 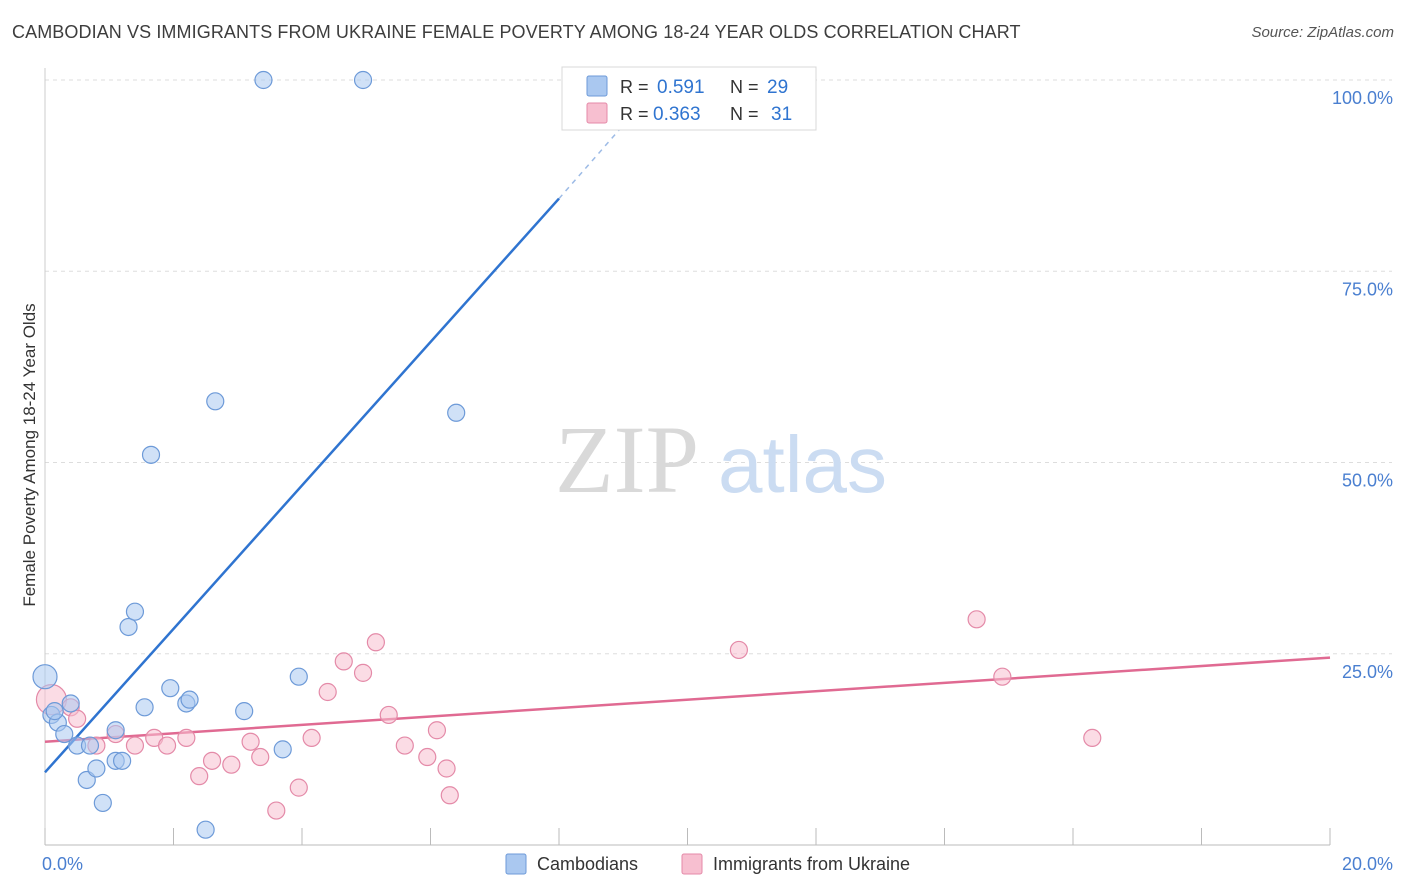 What do you see at coordinates (681, 87) in the screenshot?
I see `legend-r-value-1: 0.591` at bounding box center [681, 87].